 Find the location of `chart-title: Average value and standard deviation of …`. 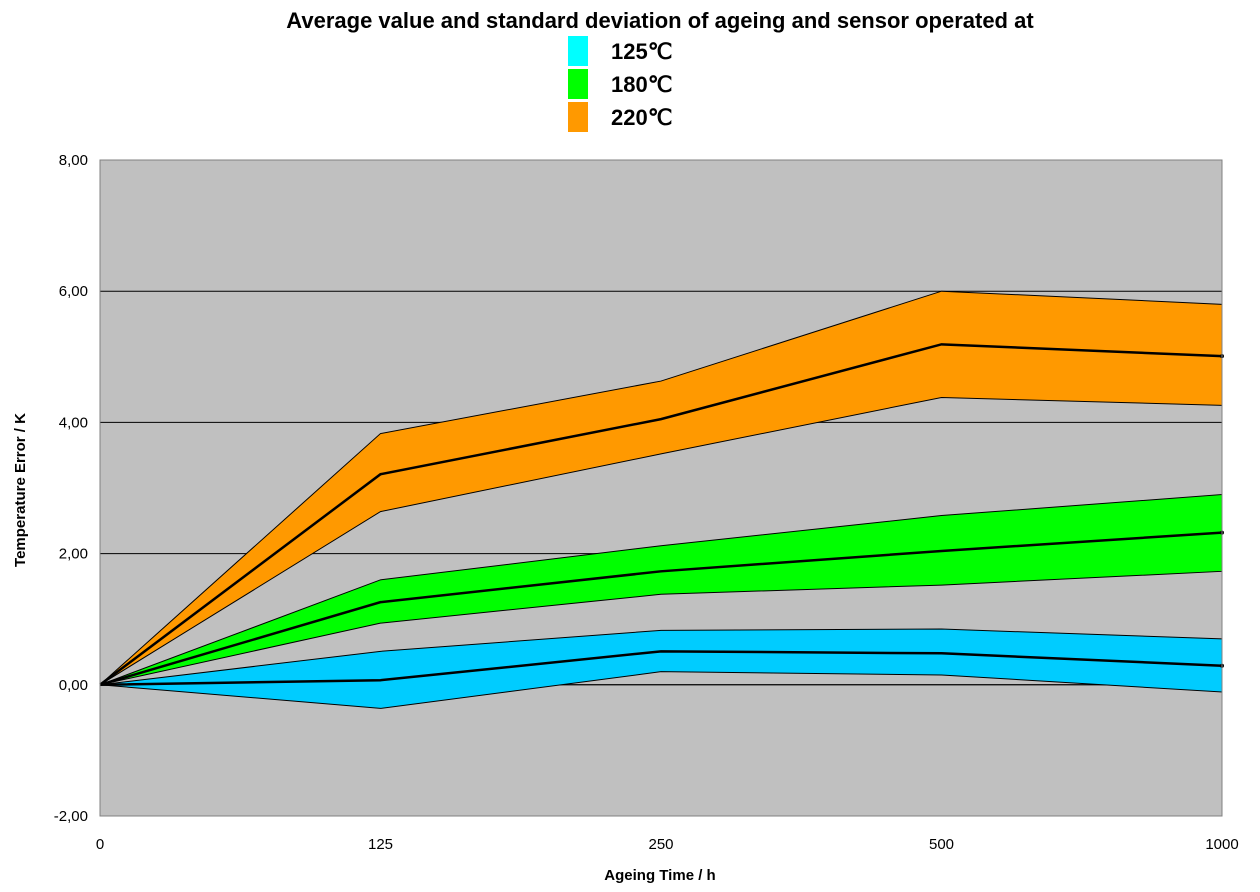

chart-title: Average value and standard deviation of … is located at coordinates (660, 20).